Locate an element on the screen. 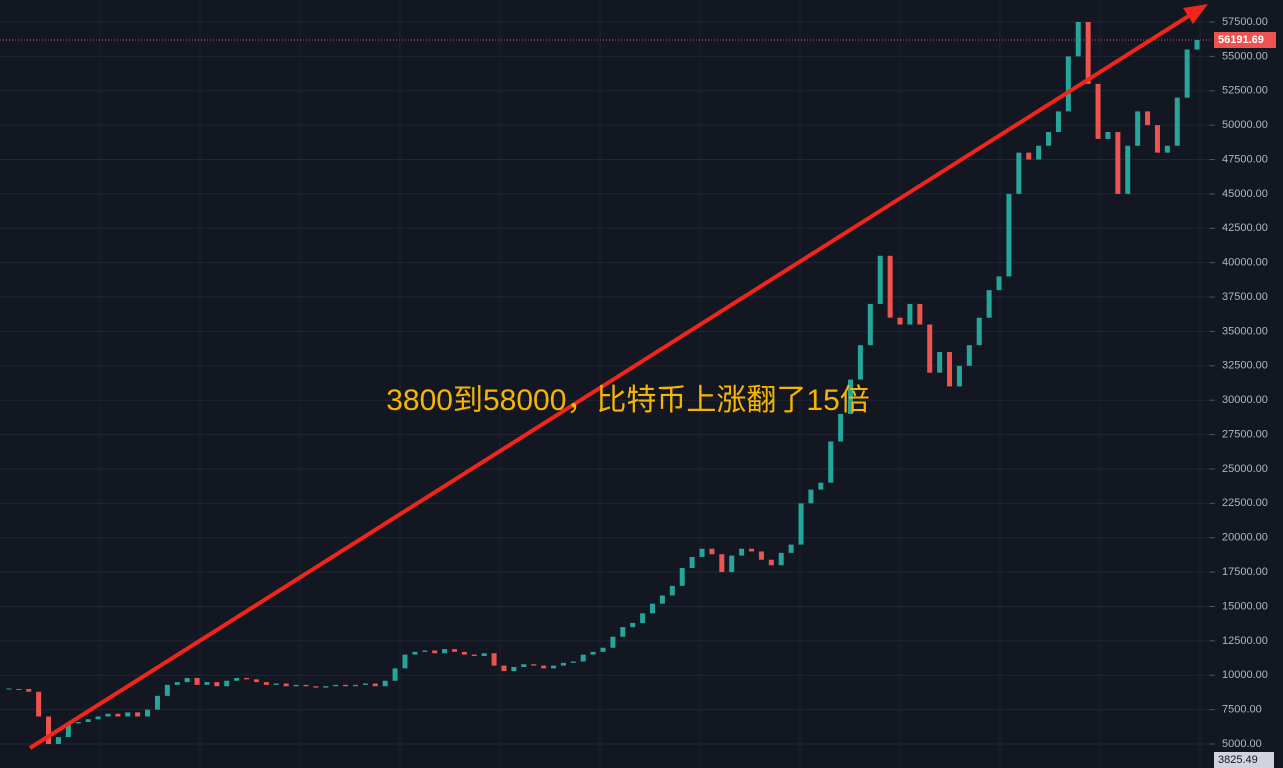 Image resolution: width=1283 pixels, height=768 pixels. y-tick-label: 30000.00 is located at coordinates (1245, 400).